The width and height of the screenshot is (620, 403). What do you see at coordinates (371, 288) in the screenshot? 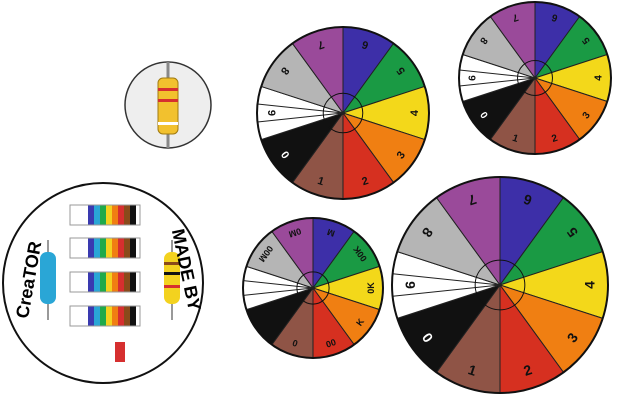
I see `slice-label: 0K` at bounding box center [371, 288].